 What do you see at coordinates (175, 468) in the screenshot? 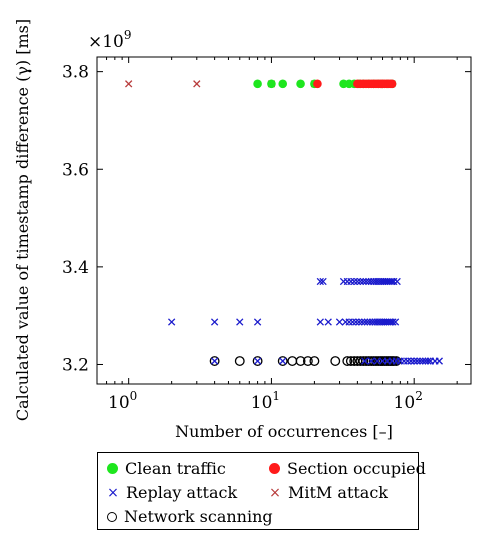
I see `legend-label: Clean traffic` at bounding box center [175, 468].